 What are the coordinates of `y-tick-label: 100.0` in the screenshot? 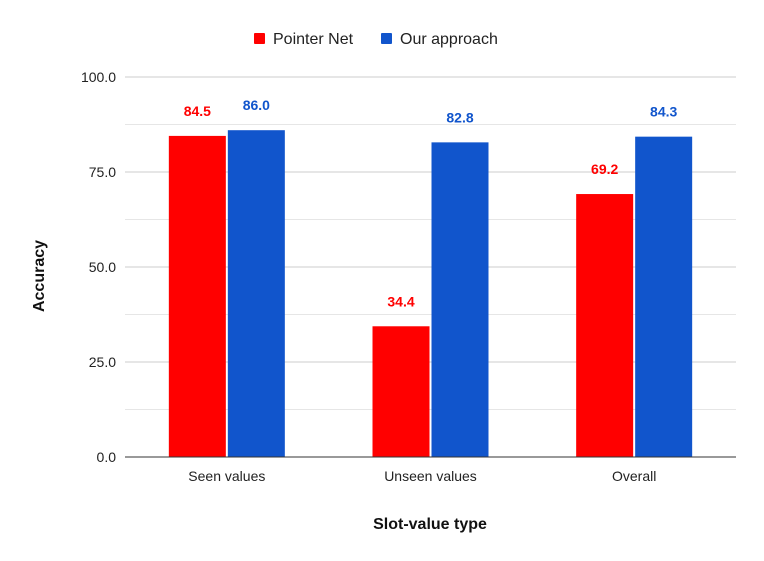 It's located at (98, 77).